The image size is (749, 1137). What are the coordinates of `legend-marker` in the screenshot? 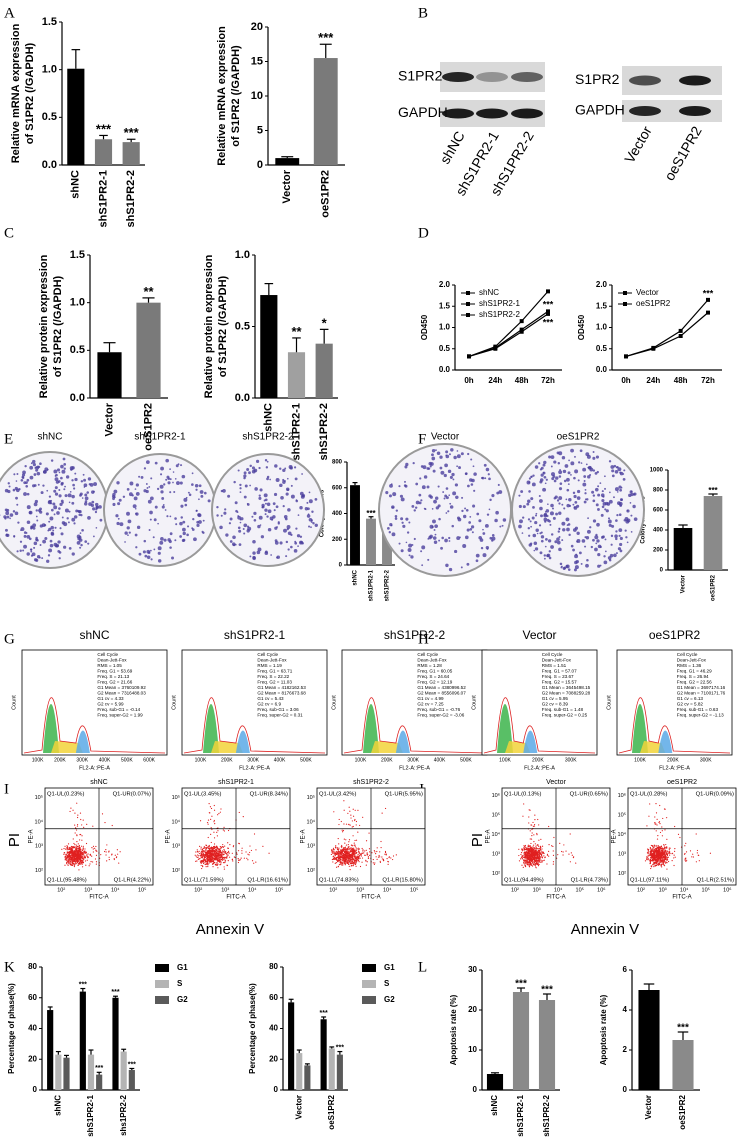 It's located at (625, 304).